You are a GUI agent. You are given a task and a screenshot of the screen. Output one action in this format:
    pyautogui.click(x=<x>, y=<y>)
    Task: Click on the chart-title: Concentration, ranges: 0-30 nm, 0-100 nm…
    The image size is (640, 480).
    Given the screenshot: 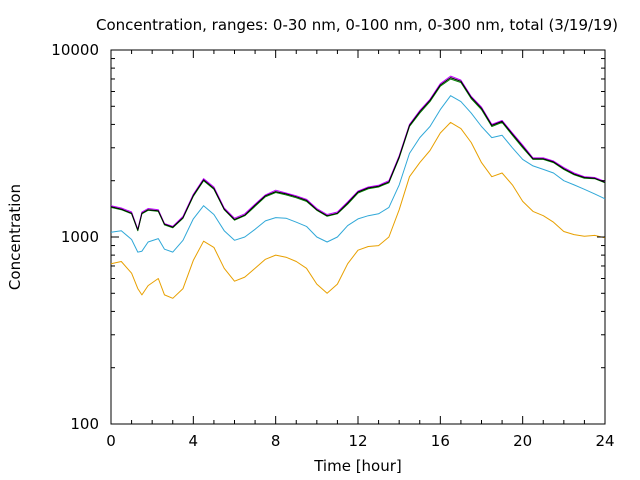 What is the action you would take?
    pyautogui.click(x=357, y=25)
    